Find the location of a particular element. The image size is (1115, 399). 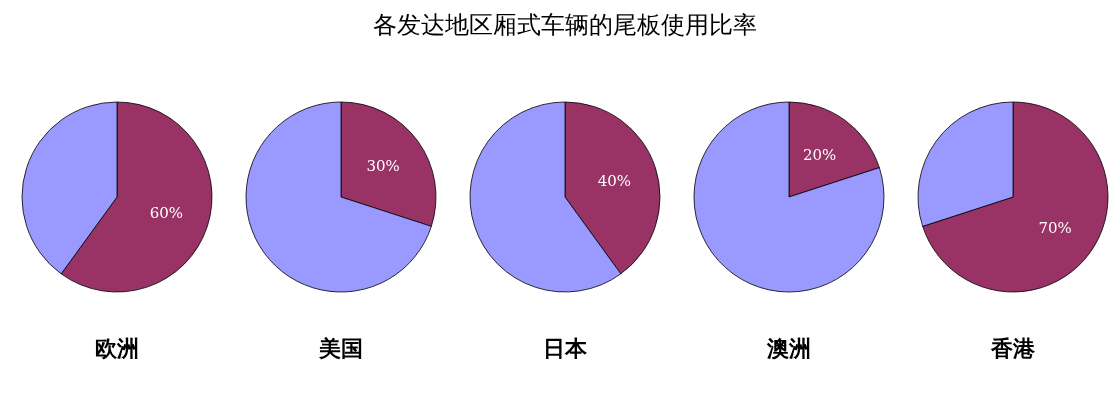

slice-label: 澳洲 is located at coordinates (788, 347).